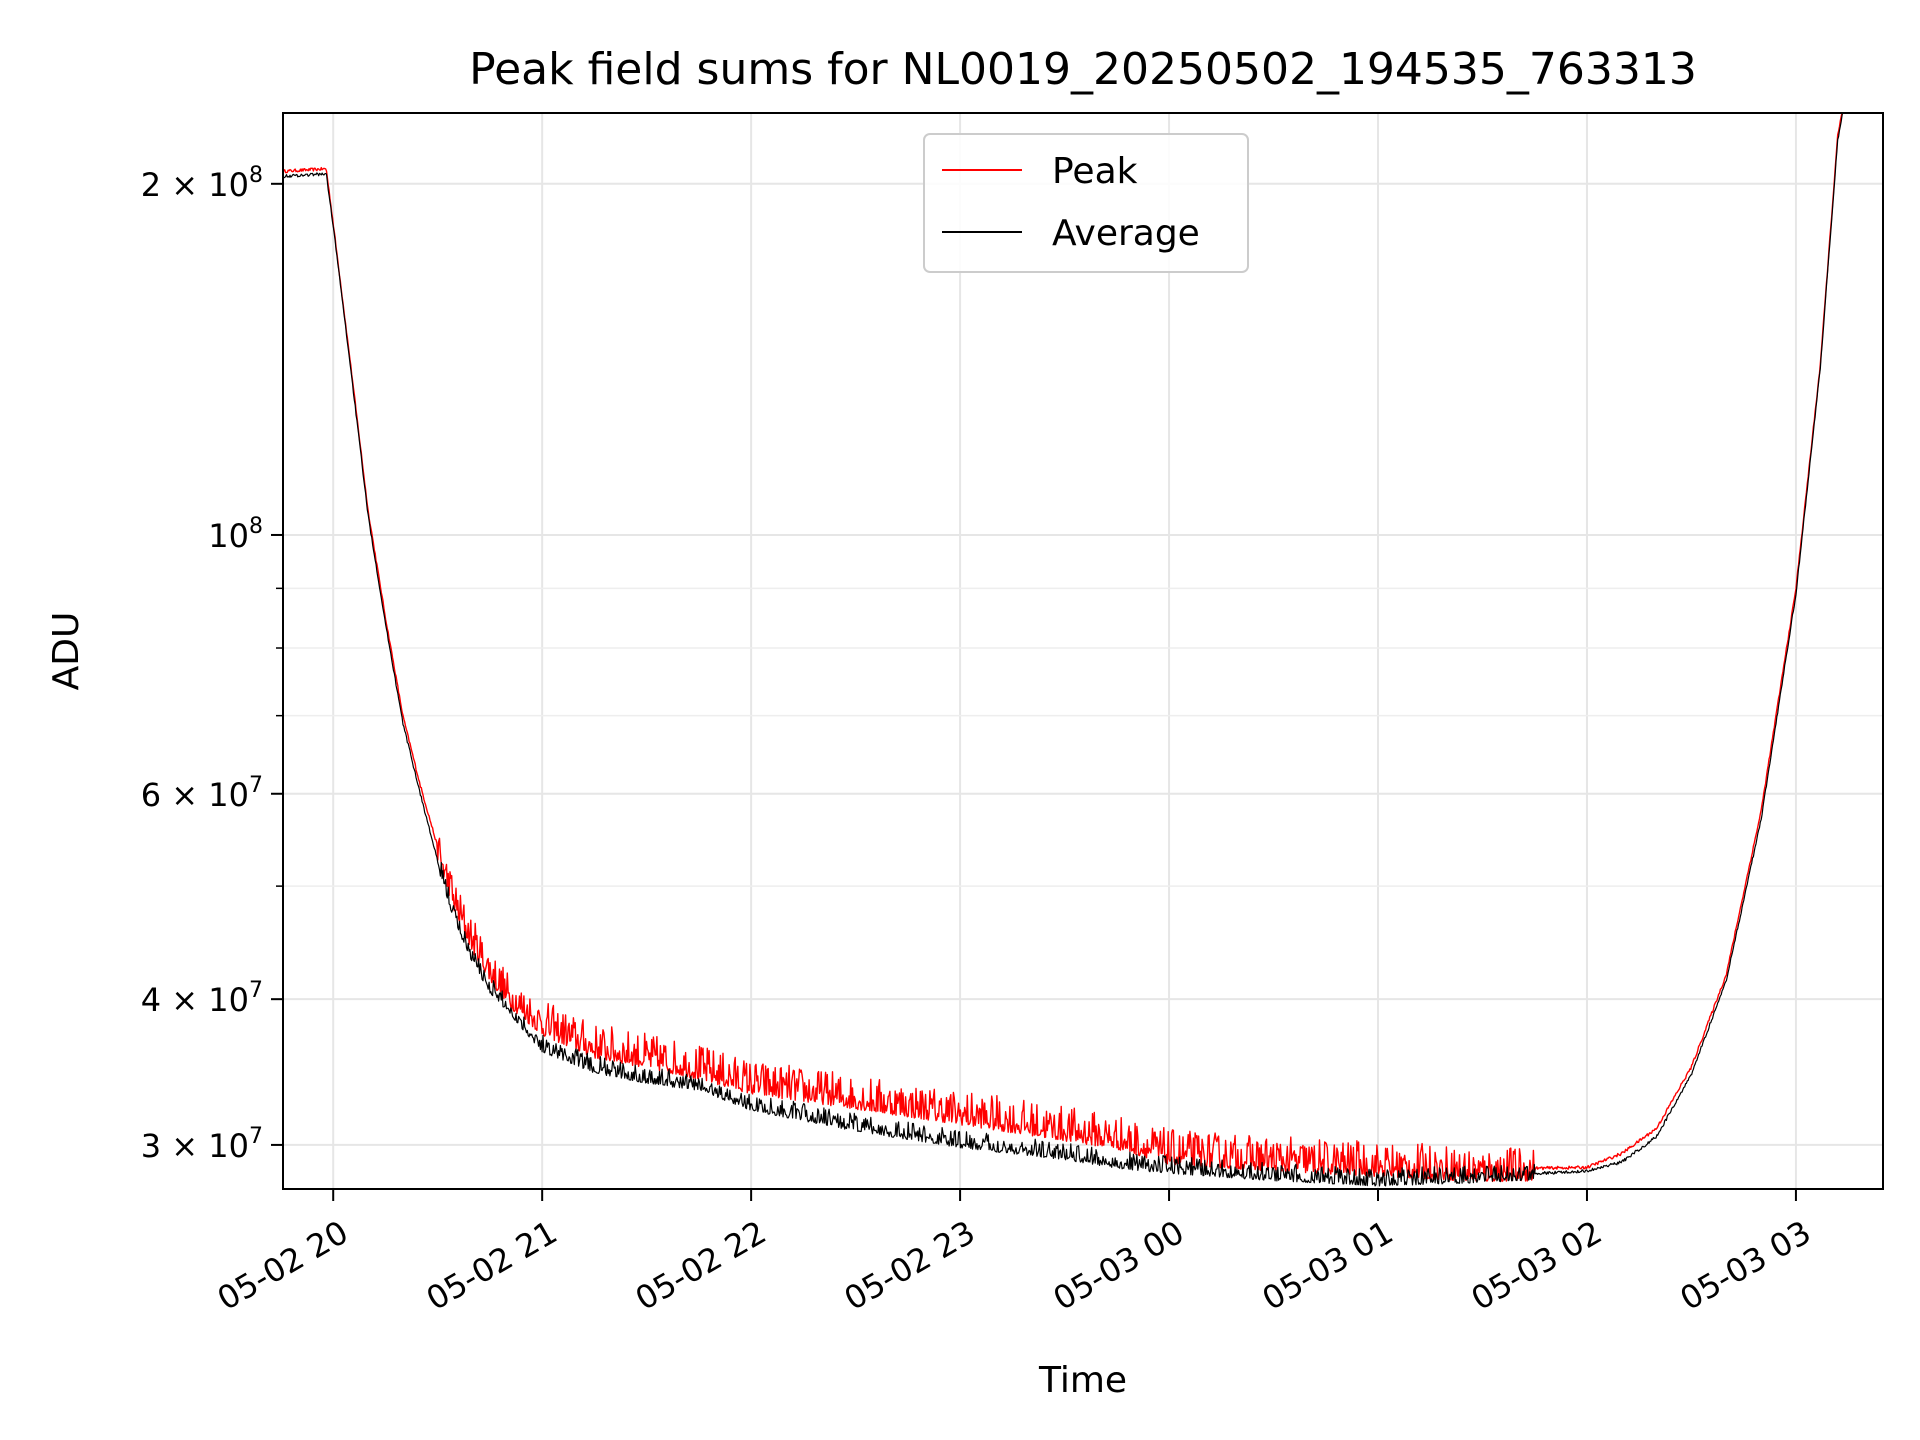 This screenshot has width=1920, height=1440. What do you see at coordinates (66, 651) in the screenshot?
I see `y-axis-label: ADU` at bounding box center [66, 651].